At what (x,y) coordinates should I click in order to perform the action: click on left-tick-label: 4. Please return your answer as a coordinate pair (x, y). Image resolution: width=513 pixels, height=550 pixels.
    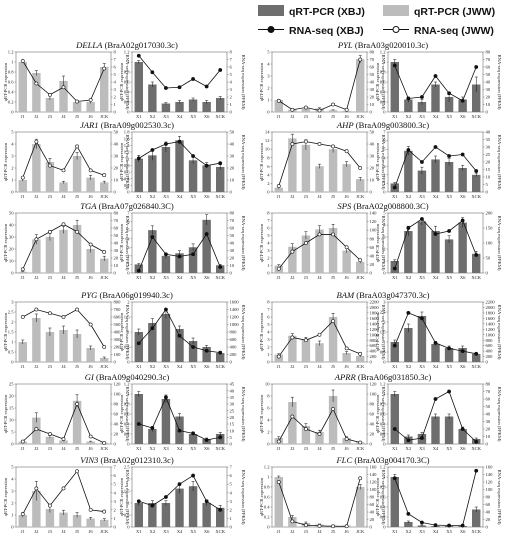
    Looking at the image, I should click on (384, 157).